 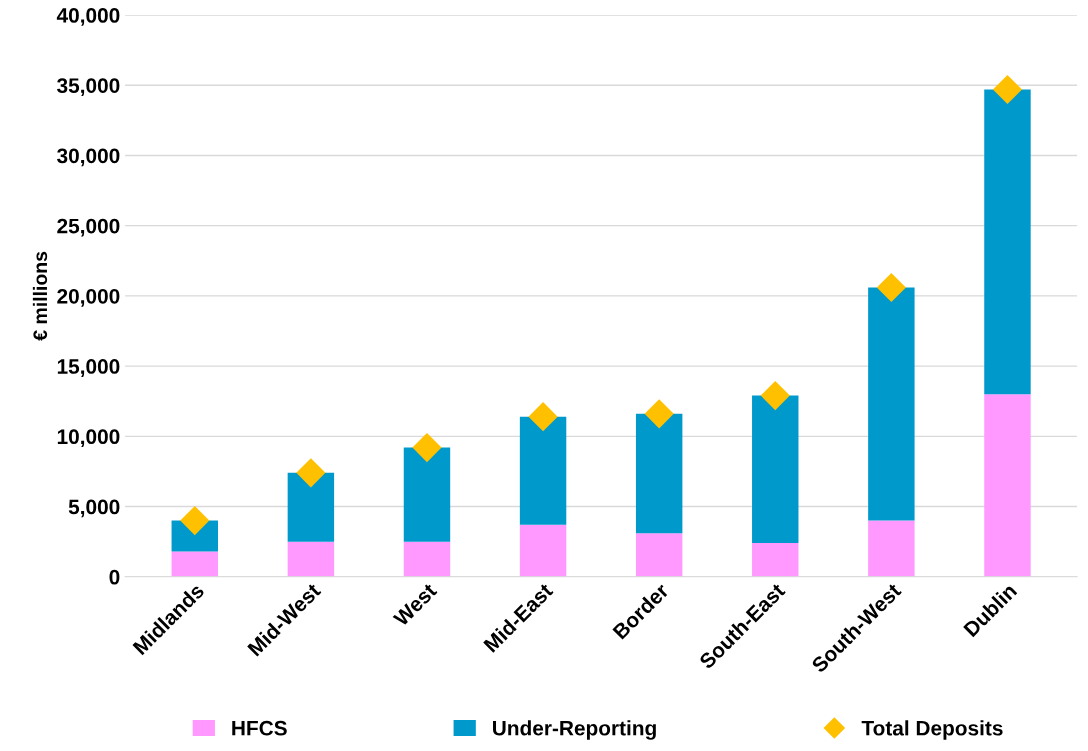 What do you see at coordinates (94, 508) in the screenshot?
I see `y-tick-label: 5,000` at bounding box center [94, 508].